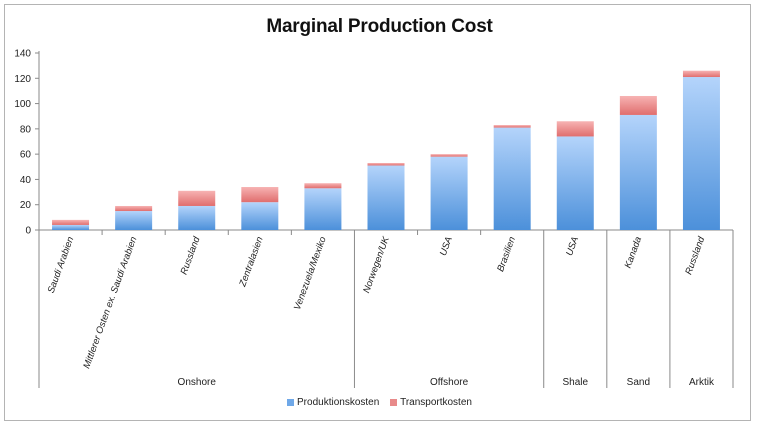 Image resolution: width=759 pixels, height=429 pixels. I want to click on chart-title: Marginal Production Cost, so click(379, 26).